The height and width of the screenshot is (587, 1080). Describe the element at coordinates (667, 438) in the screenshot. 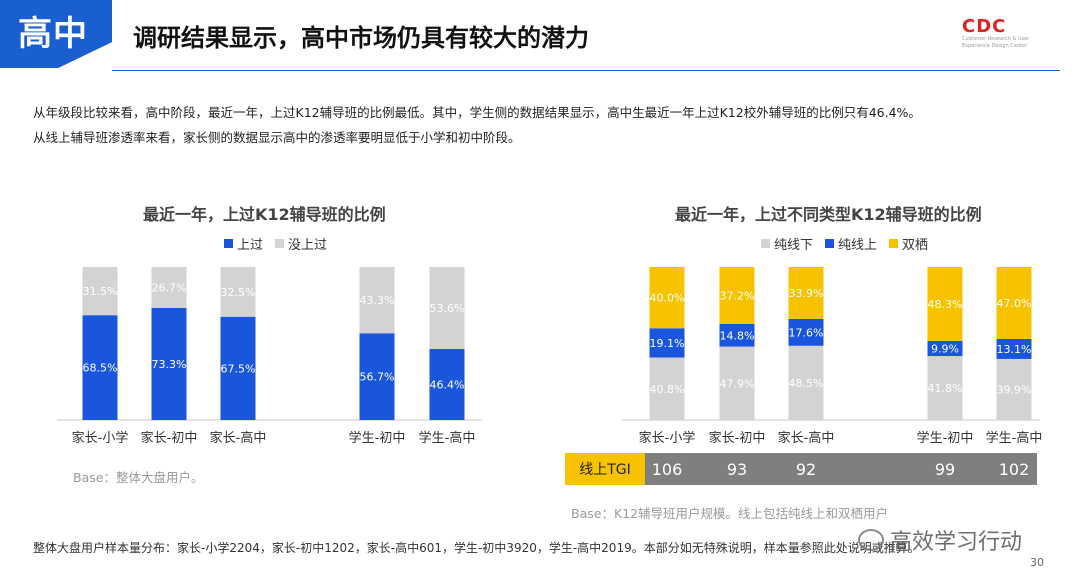

I see `chart2-category-label: 家长-小学` at that location.